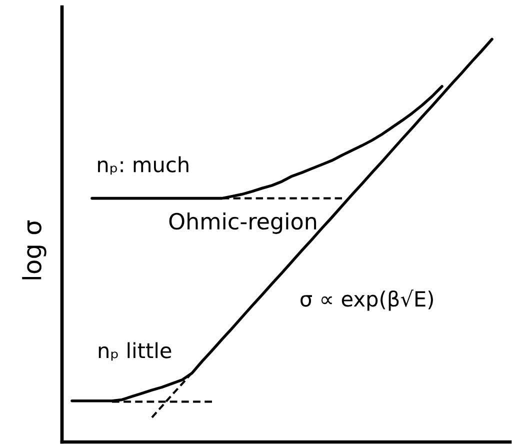 The image size is (517, 447). What do you see at coordinates (242, 223) in the screenshot?
I see `annotation: Ohmic-region` at bounding box center [242, 223].